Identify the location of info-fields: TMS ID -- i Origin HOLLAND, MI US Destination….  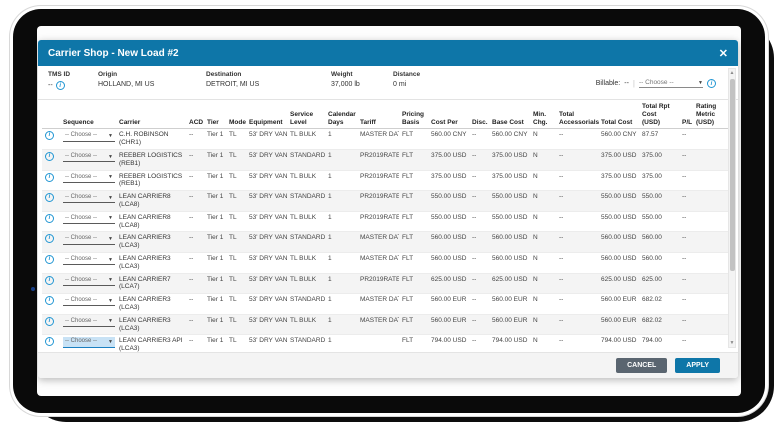
(260, 80).